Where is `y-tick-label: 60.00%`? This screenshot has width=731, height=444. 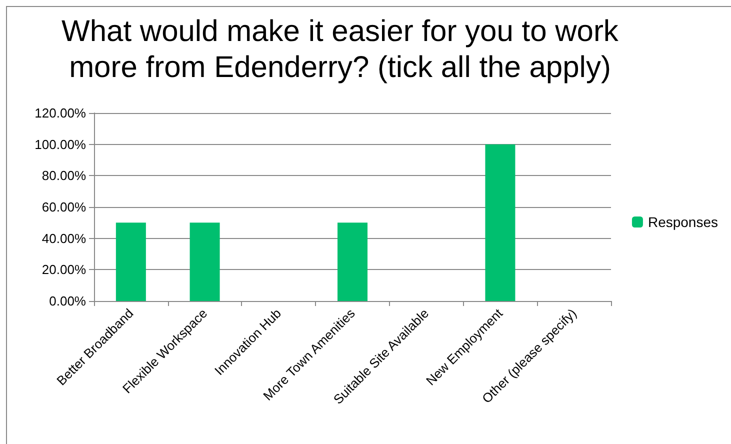
y-tick-label: 60.00% is located at coordinates (64, 207).